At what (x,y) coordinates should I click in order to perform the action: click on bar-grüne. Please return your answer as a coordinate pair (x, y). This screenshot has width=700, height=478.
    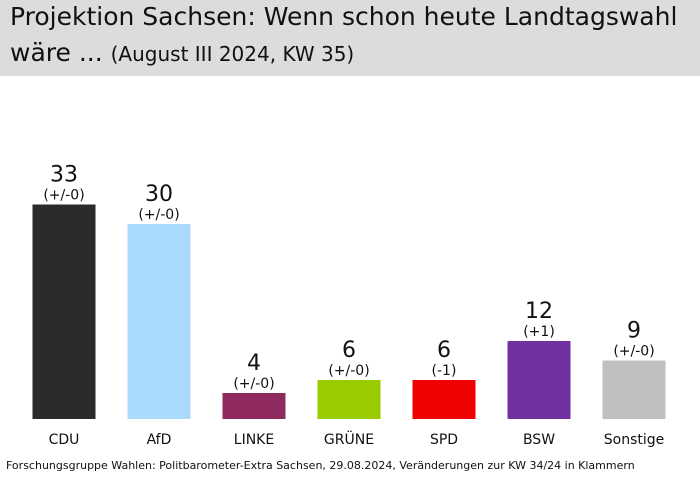
    Looking at the image, I should click on (349, 399).